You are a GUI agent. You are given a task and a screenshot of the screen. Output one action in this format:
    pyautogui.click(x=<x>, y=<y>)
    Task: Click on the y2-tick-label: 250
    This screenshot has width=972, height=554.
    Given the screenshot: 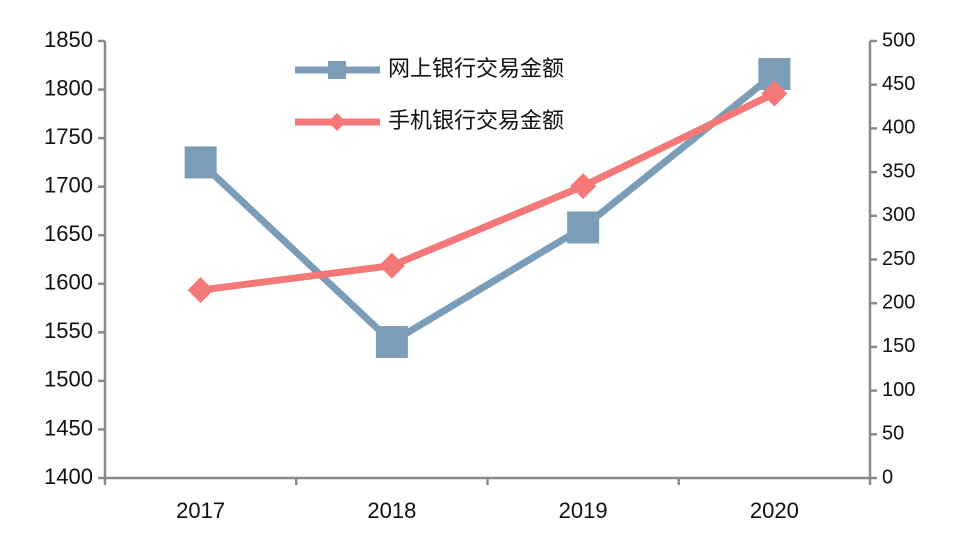 What is the action you would take?
    pyautogui.click(x=898, y=259)
    